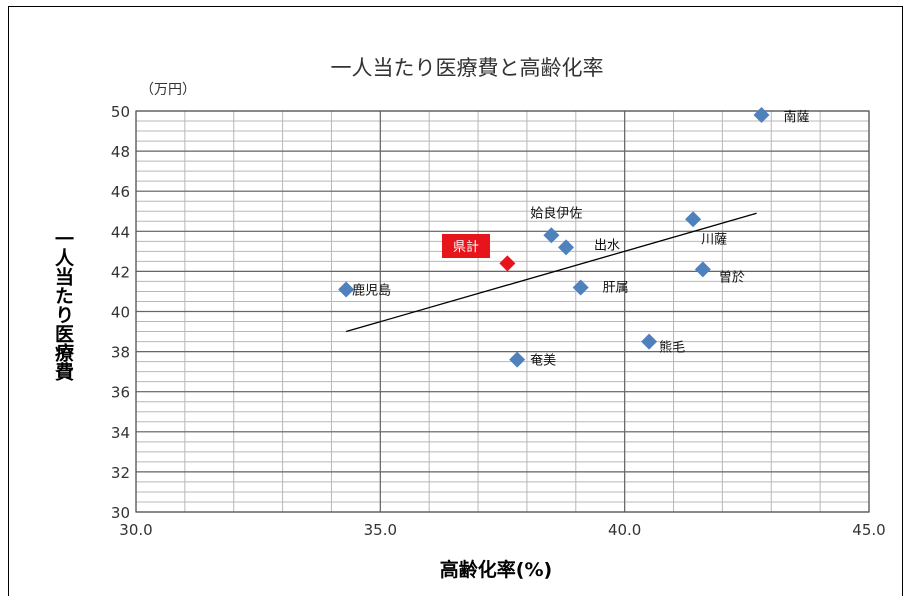 Image resolution: width=911 pixels, height=596 pixels. What do you see at coordinates (120, 112) in the screenshot?
I see `y-tick-label: 50` at bounding box center [120, 112].